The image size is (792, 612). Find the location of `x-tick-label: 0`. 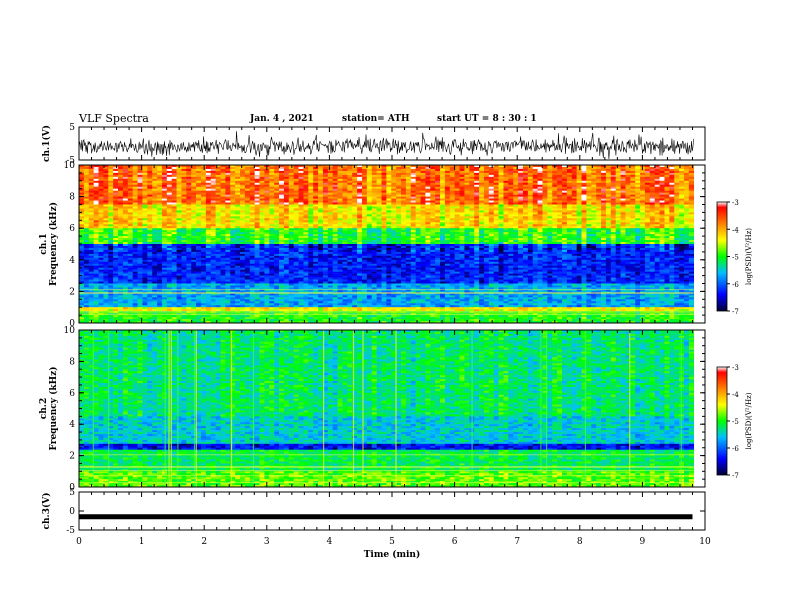

x-tick-label: 0 is located at coordinates (79, 542).